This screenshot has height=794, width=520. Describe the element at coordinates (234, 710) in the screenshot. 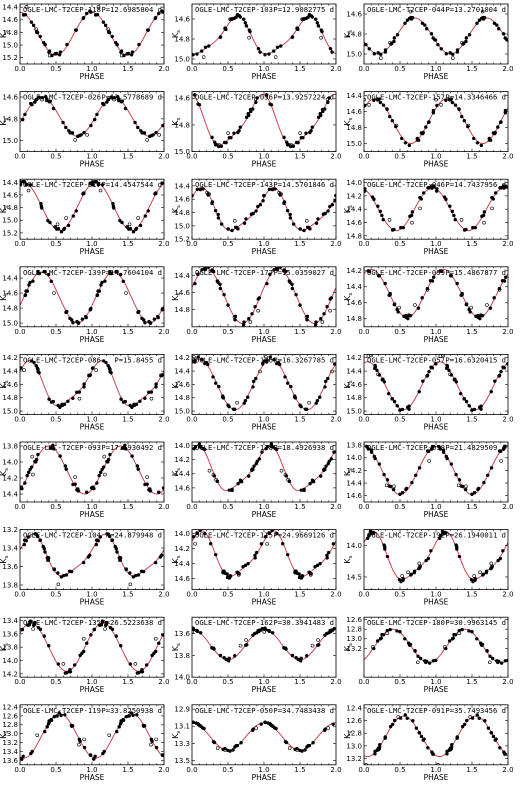

I see `panel-title: OGLE-LMC-T2CEP-050` at that location.